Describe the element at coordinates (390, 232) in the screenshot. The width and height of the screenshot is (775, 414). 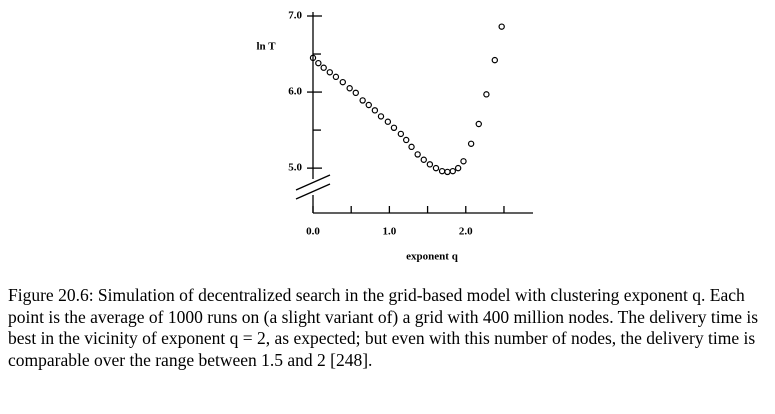
I see `x-tick-label: 1.0` at that location.